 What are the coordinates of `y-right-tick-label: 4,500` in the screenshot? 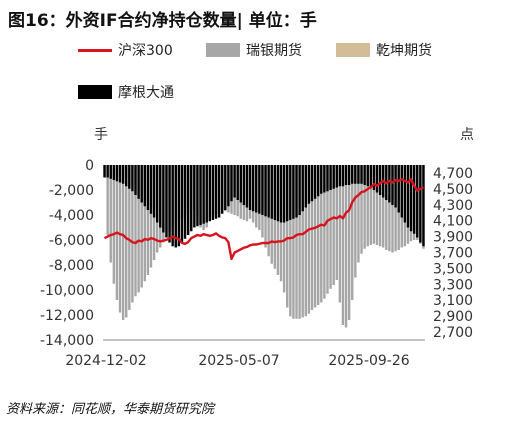 It's located at (453, 190).